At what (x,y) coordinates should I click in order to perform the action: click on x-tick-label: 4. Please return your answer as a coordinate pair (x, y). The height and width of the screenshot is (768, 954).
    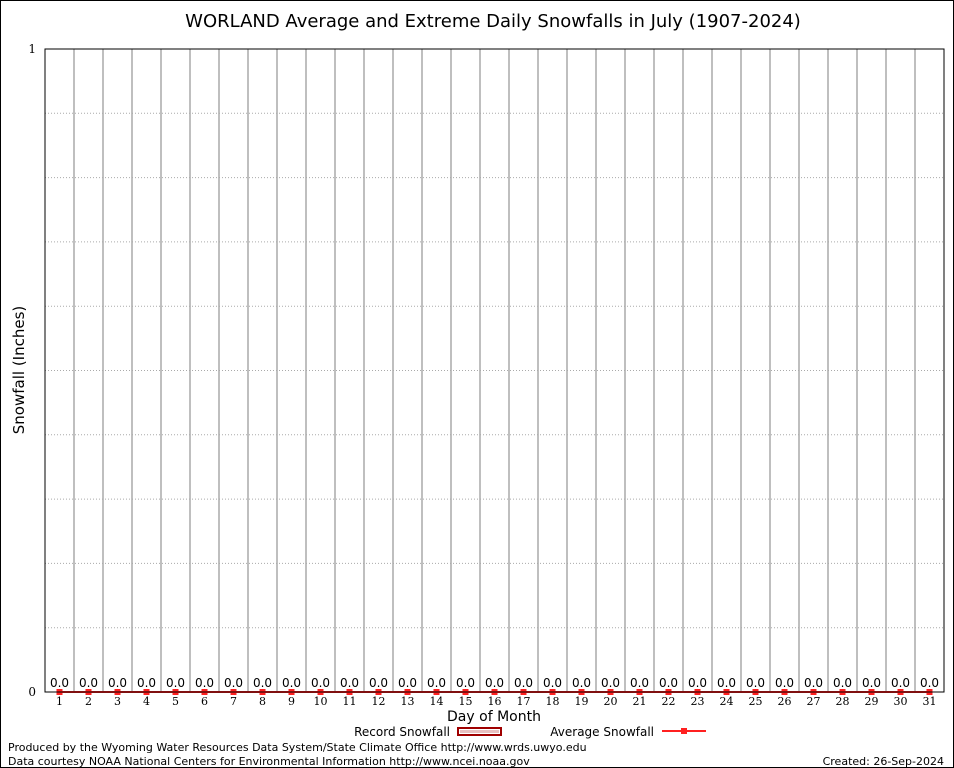
    Looking at the image, I should click on (146, 701).